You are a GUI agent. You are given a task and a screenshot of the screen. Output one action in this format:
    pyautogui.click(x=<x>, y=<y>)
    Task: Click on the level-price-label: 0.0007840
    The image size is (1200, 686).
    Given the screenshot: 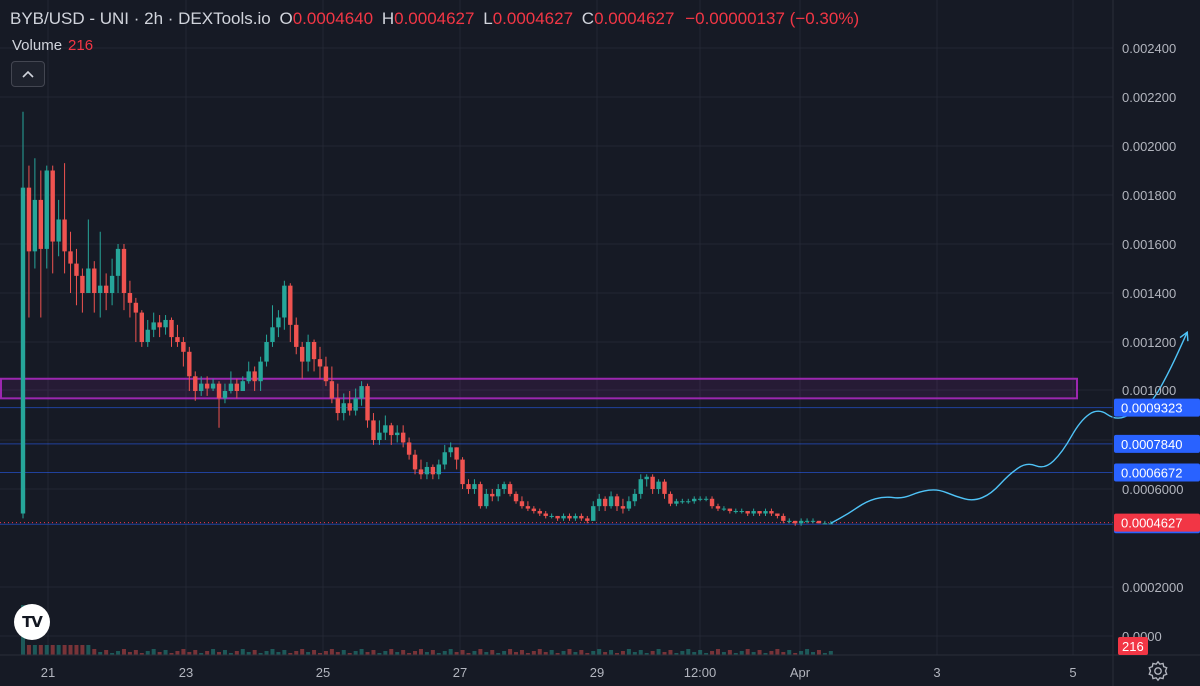 What is the action you would take?
    pyautogui.click(x=1151, y=444)
    